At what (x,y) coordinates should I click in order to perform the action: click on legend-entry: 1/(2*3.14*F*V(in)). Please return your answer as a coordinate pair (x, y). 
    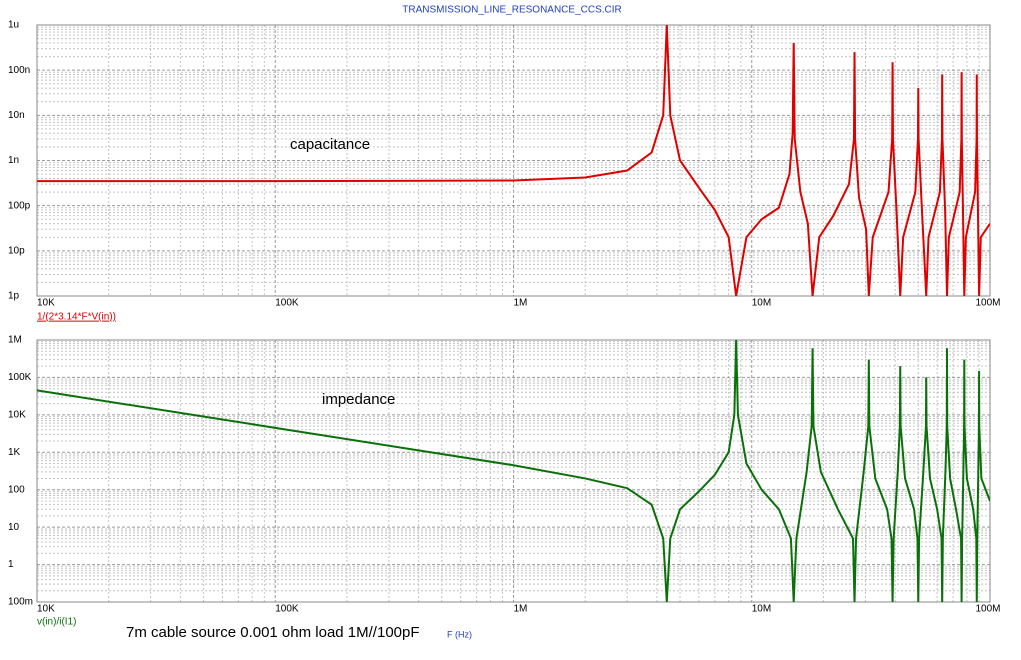
    Looking at the image, I should click on (76, 317).